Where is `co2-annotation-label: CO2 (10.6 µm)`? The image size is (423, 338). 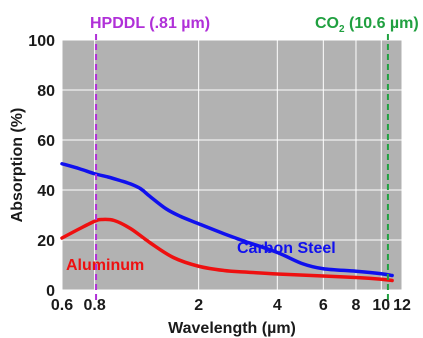
co2-annotation-label: CO2 (10.6 µm) is located at coordinates (367, 25).